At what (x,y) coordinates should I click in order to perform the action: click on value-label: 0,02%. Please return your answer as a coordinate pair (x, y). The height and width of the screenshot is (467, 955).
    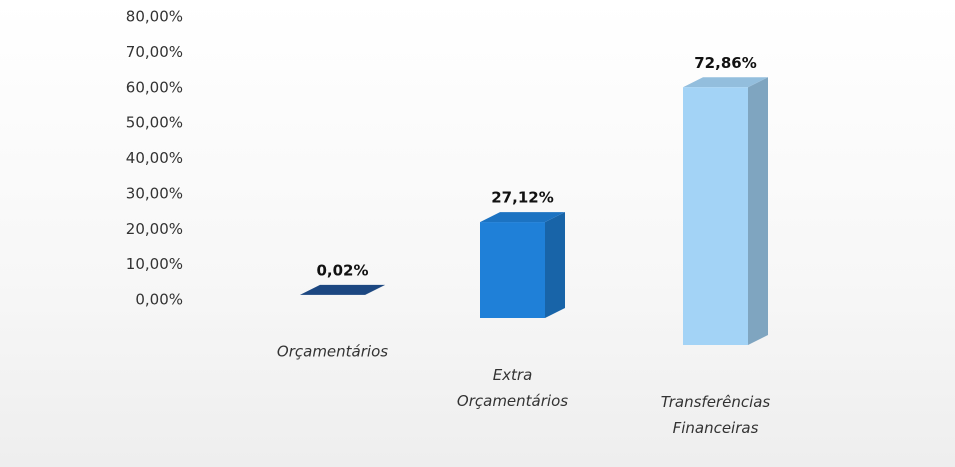
    Looking at the image, I should click on (342, 270).